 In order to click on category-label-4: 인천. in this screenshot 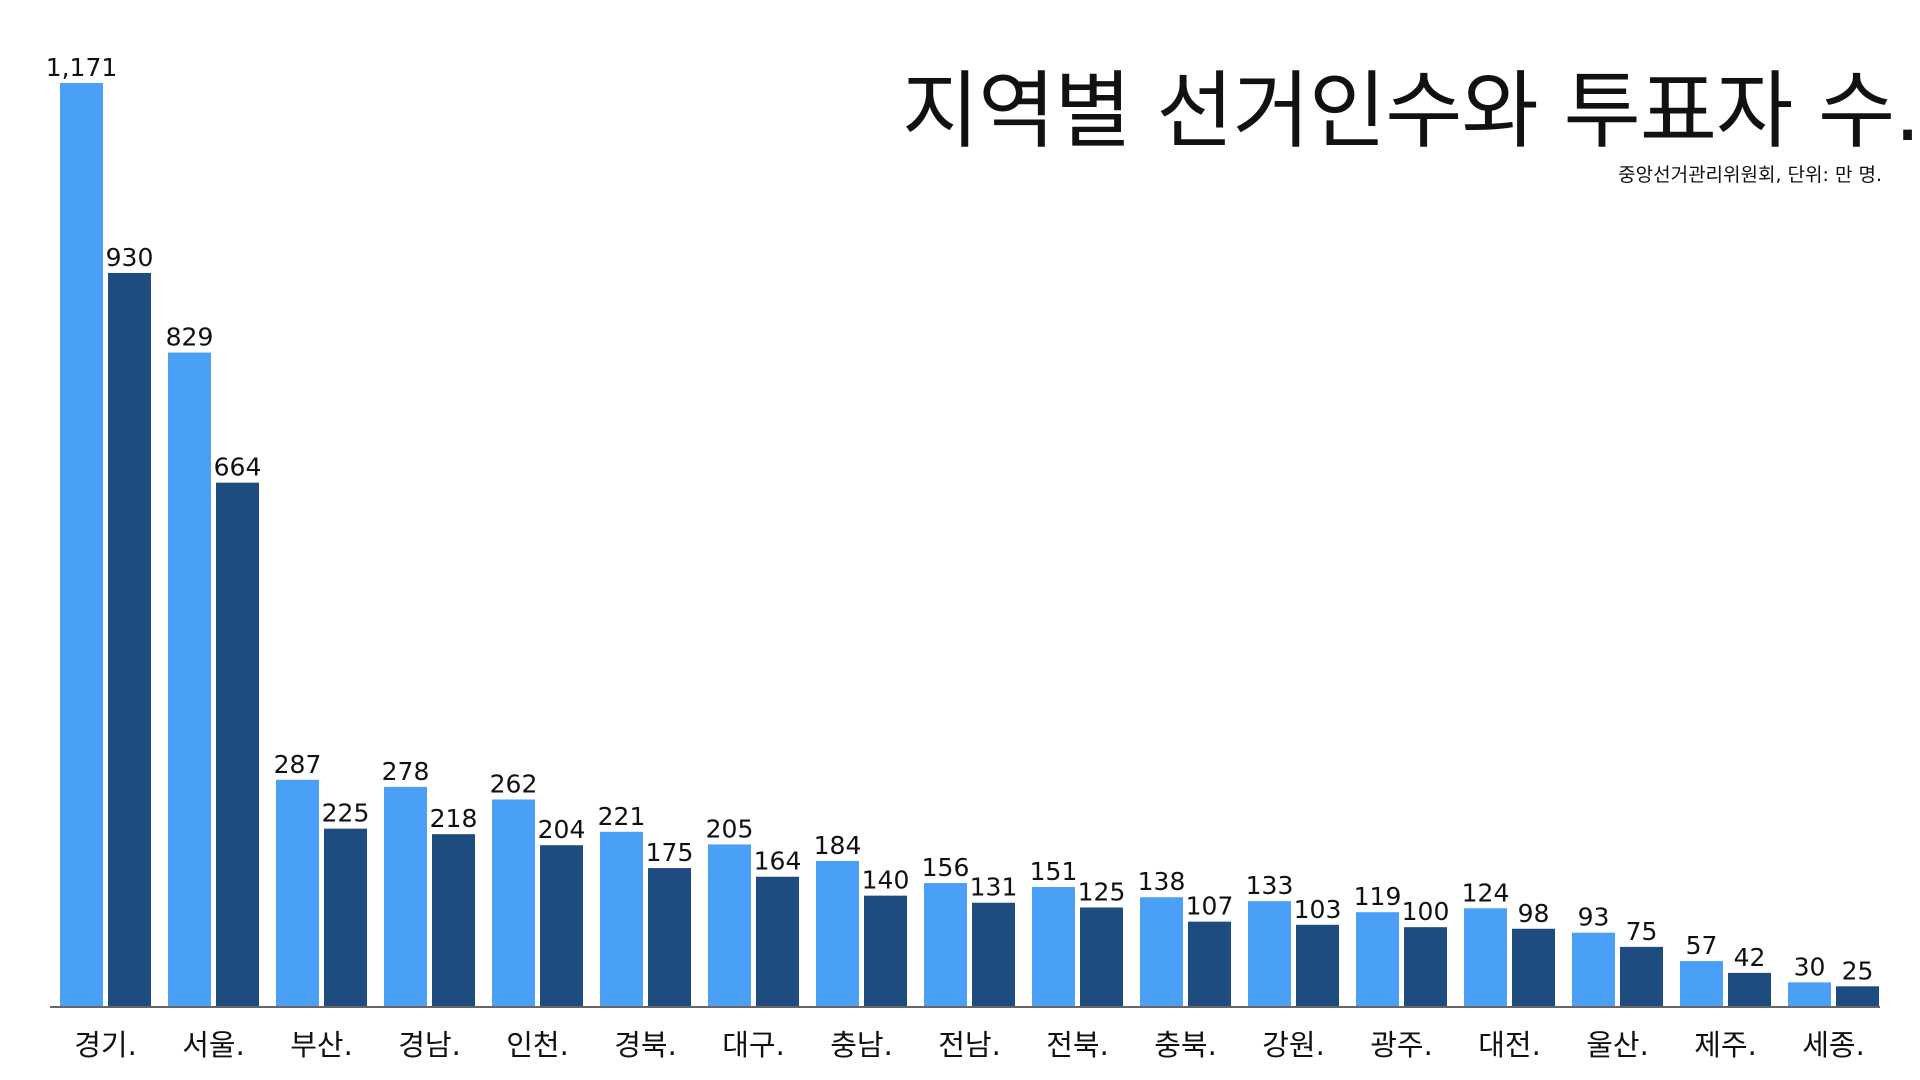, I will do `click(537, 1045)`.